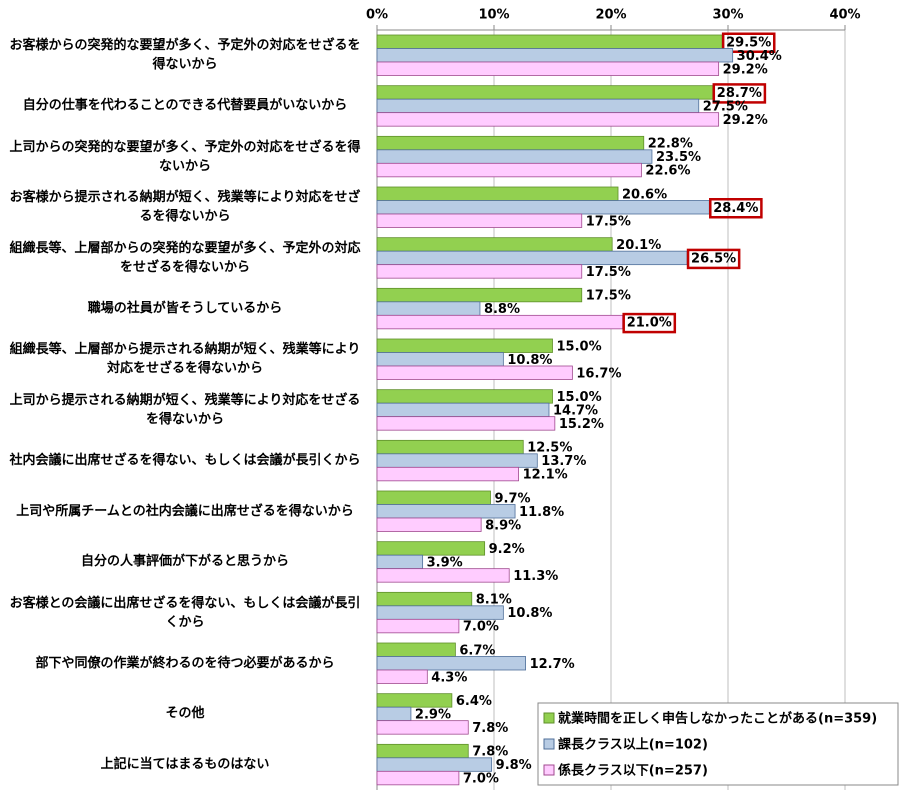 The width and height of the screenshot is (902, 790). Describe the element at coordinates (717, 719) in the screenshot. I see `legend-label: 就業時間を正しく申告しなかったことがある(n=359)` at that location.